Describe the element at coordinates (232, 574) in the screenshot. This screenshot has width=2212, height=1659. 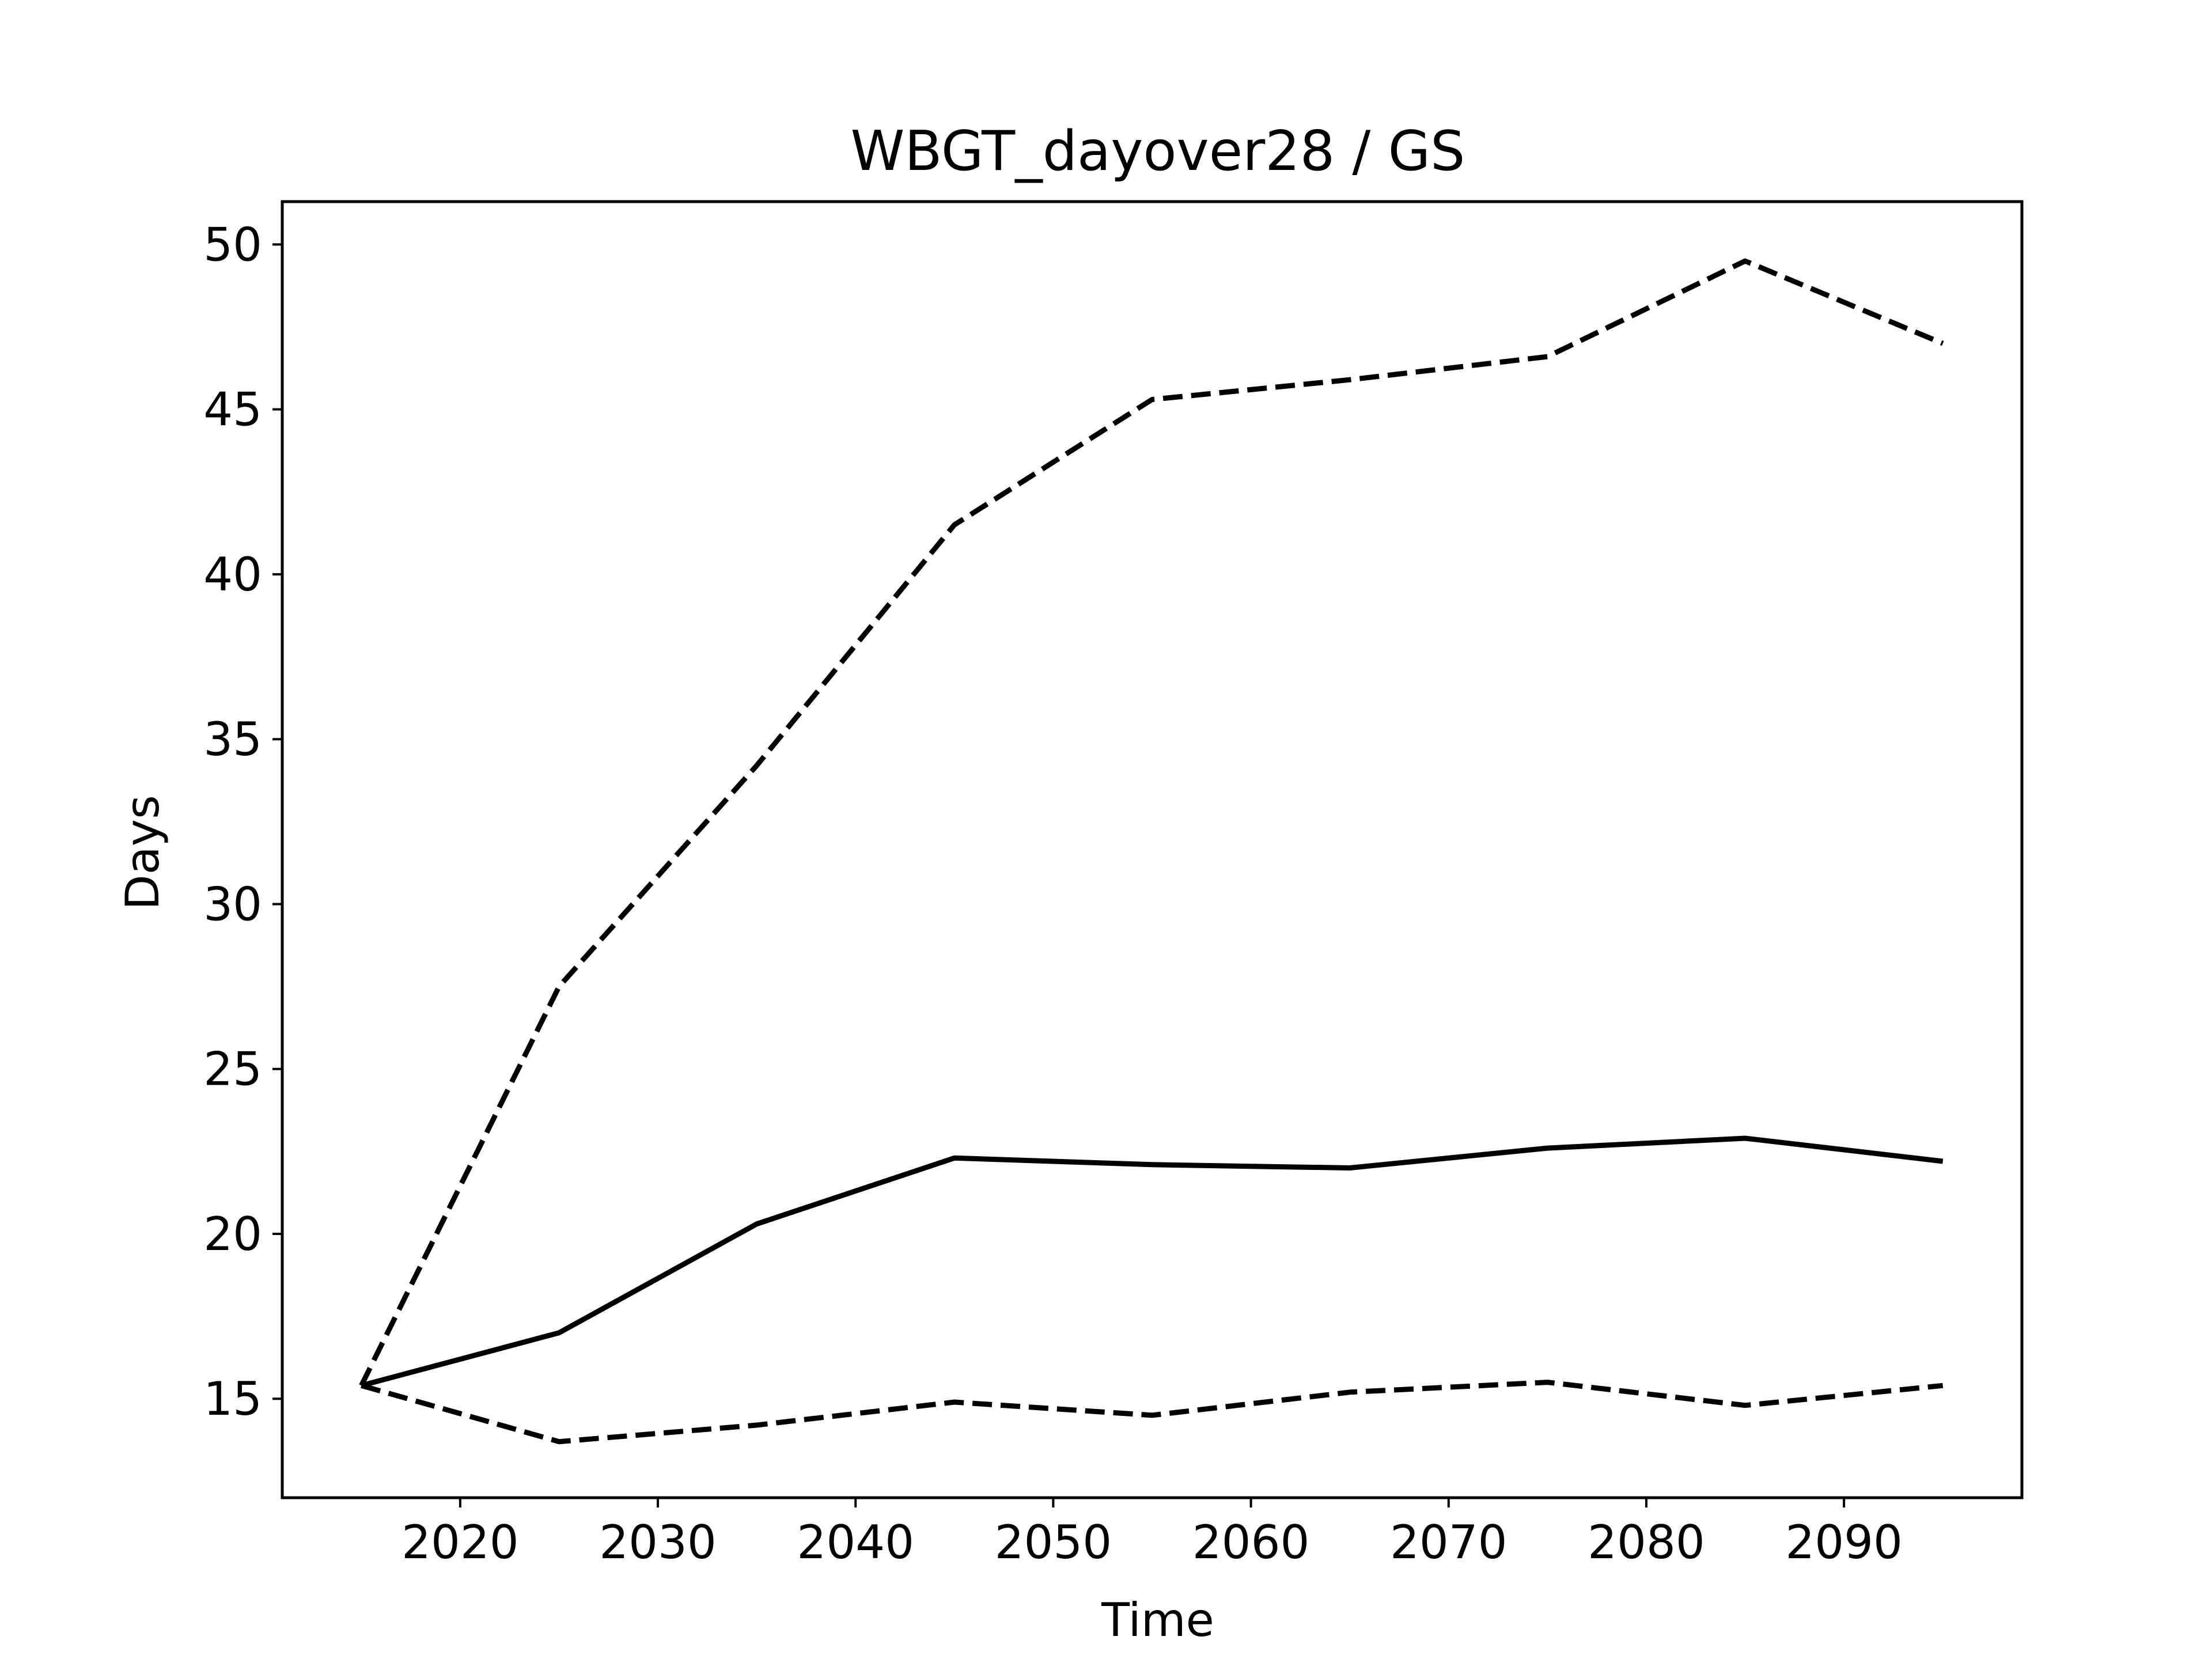
I see `y-tick-label: 40` at that location.